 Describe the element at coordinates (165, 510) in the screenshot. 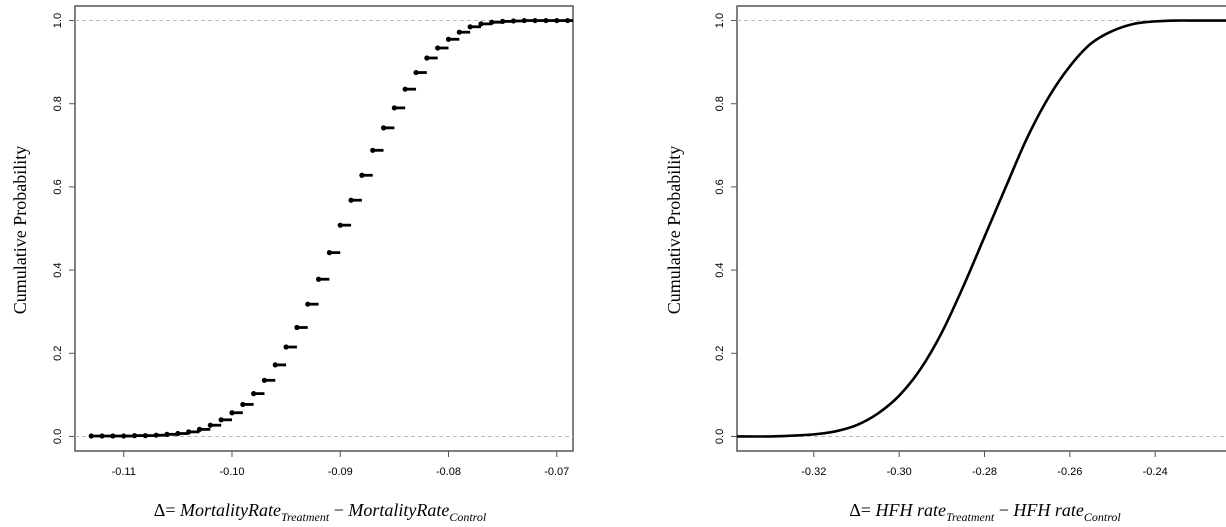

I see `left-xlabel-prefix: Δ=` at that location.